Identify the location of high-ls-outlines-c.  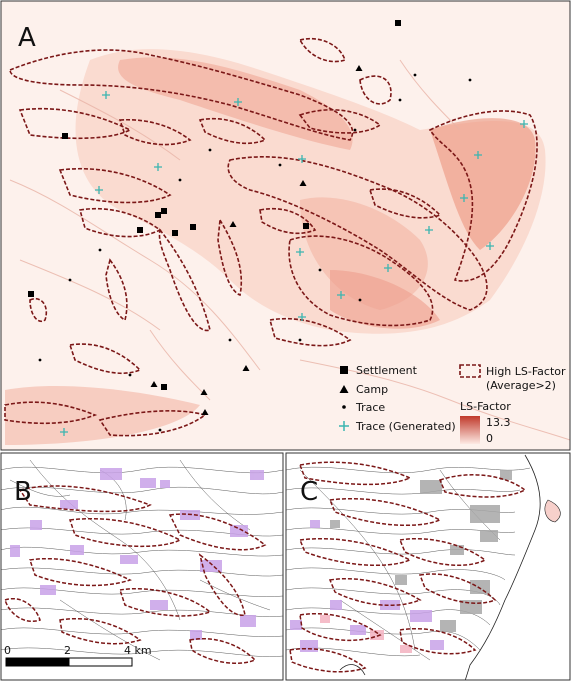
(408, 567).